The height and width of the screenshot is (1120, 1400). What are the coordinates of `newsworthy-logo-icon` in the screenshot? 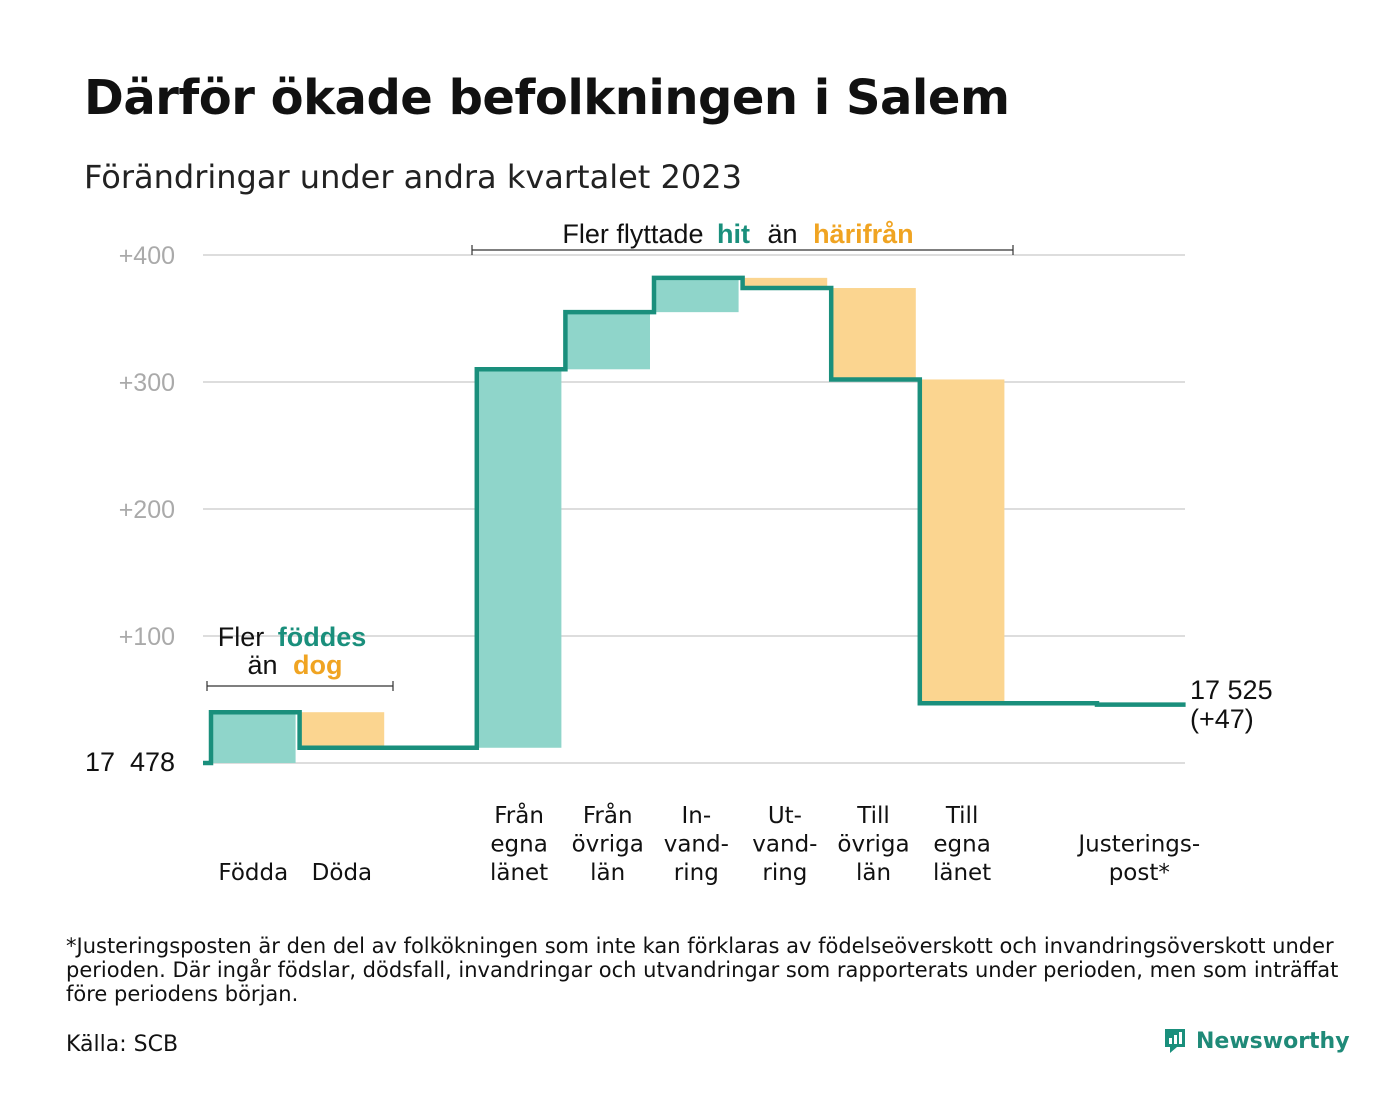 It's located at (1175, 1041).